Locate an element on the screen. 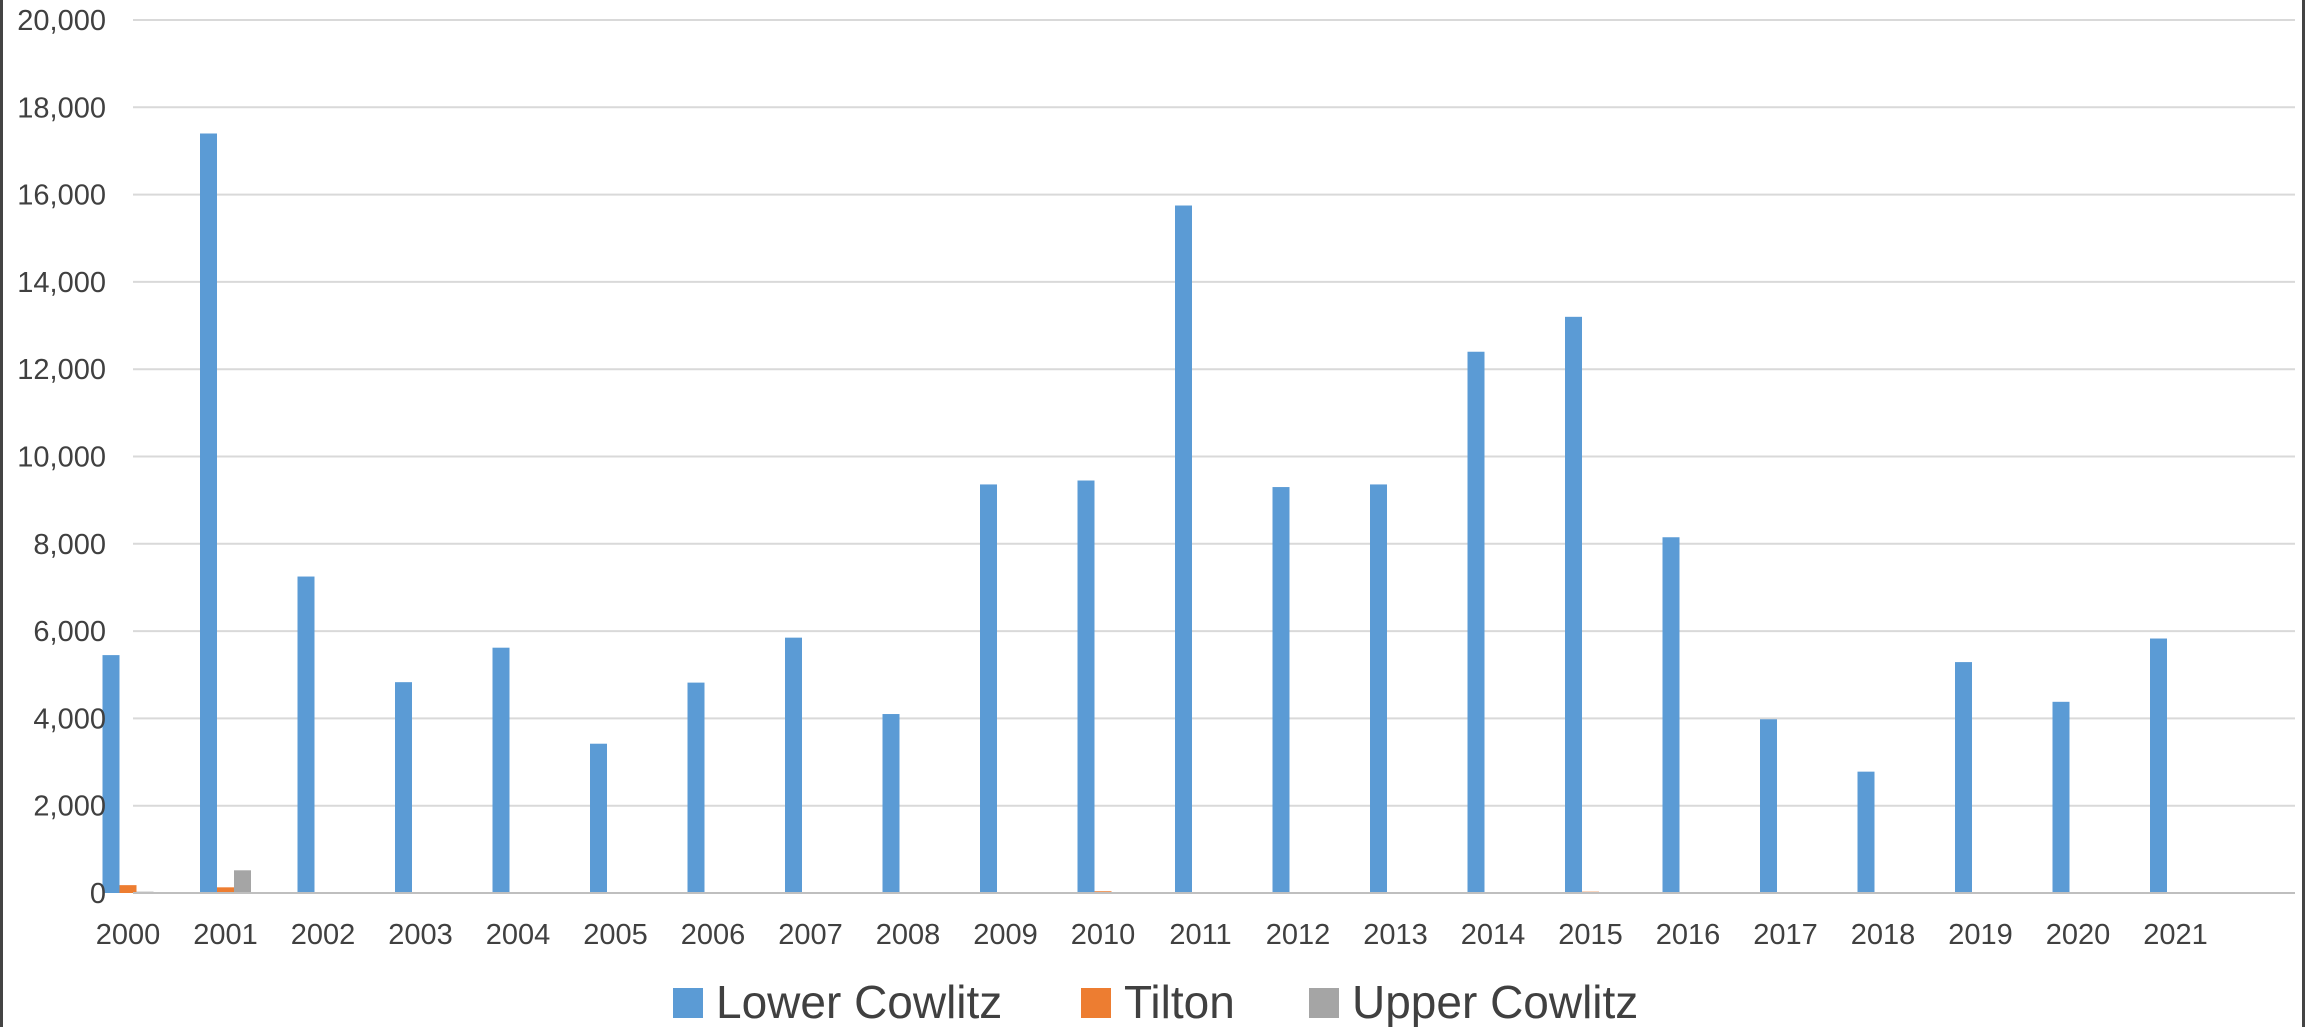 Image resolution: width=2305 pixels, height=1027 pixels. x-tick-label: 2018 is located at coordinates (1883, 935).